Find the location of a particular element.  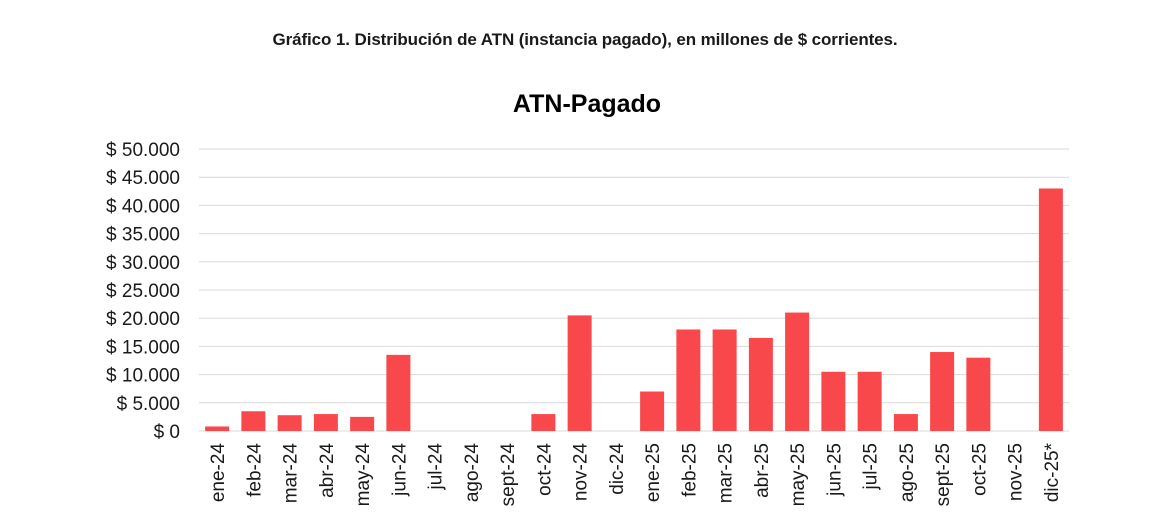

y-tick-label: $ 40.000 is located at coordinates (143, 206).